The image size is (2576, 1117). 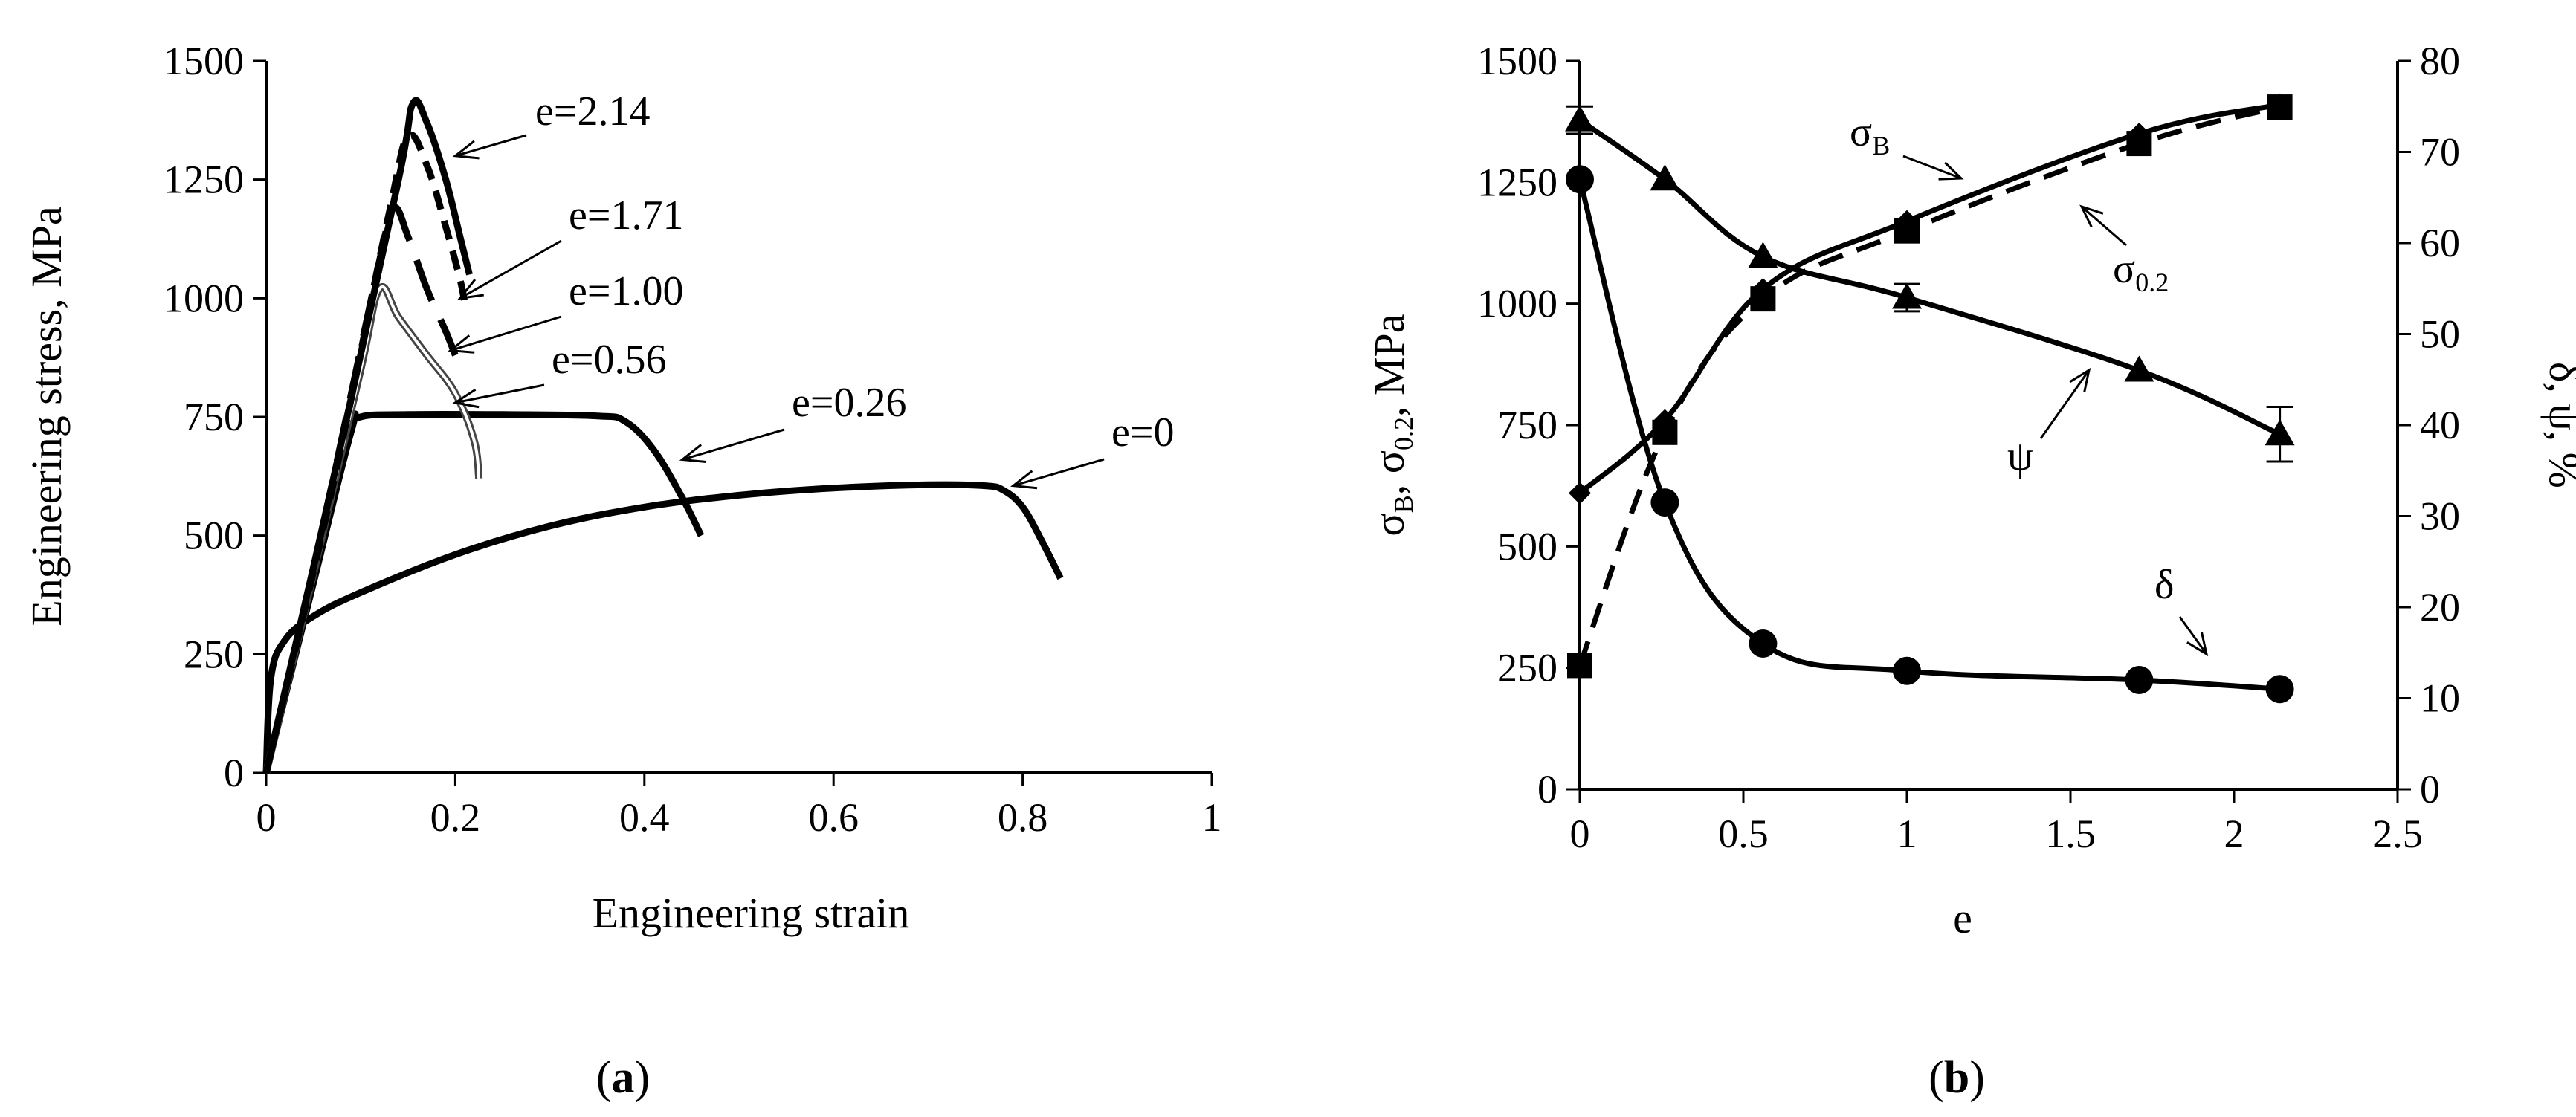 I want to click on b-annotation-arrow-line-psi, so click(x=2065, y=404).